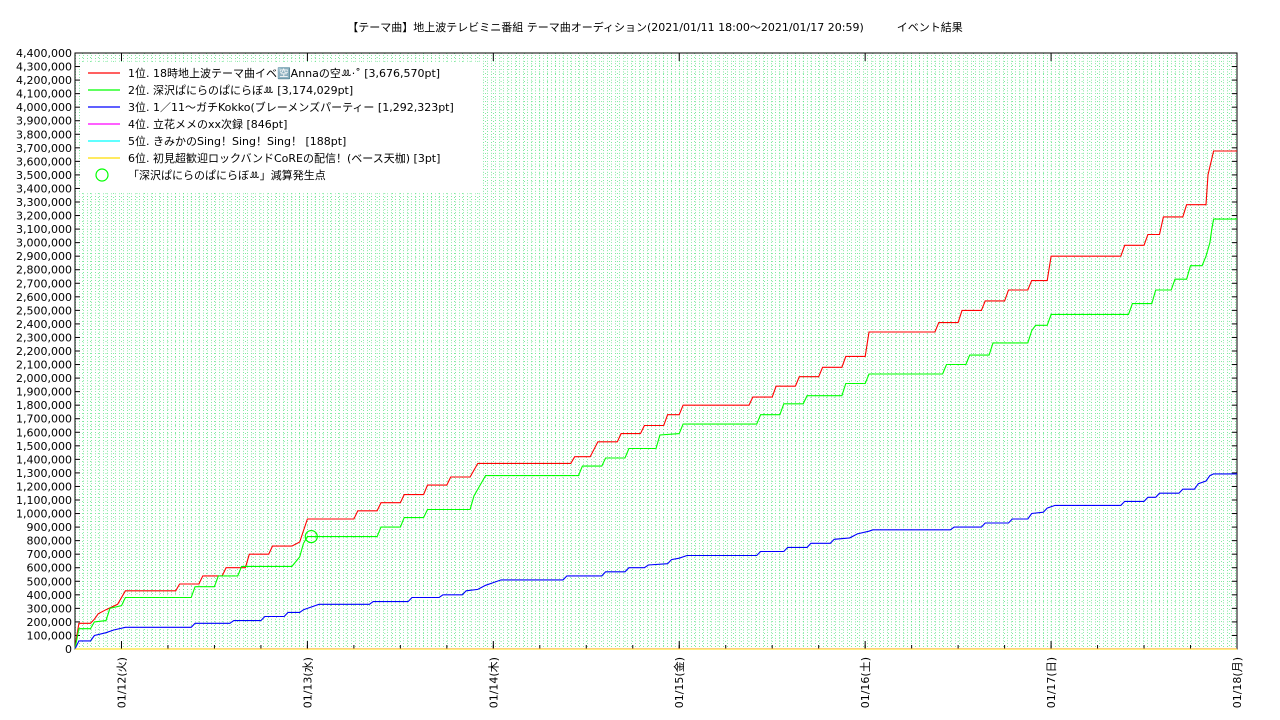 The height and width of the screenshot is (720, 1280). I want to click on y-tick-label: 2,500,000, so click(44, 310).